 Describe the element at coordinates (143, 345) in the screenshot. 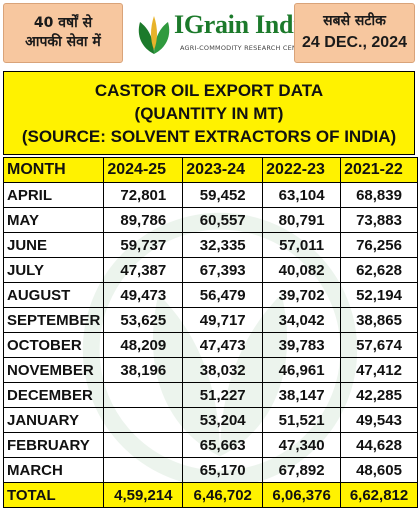

I see `value-cell: 48,209` at that location.